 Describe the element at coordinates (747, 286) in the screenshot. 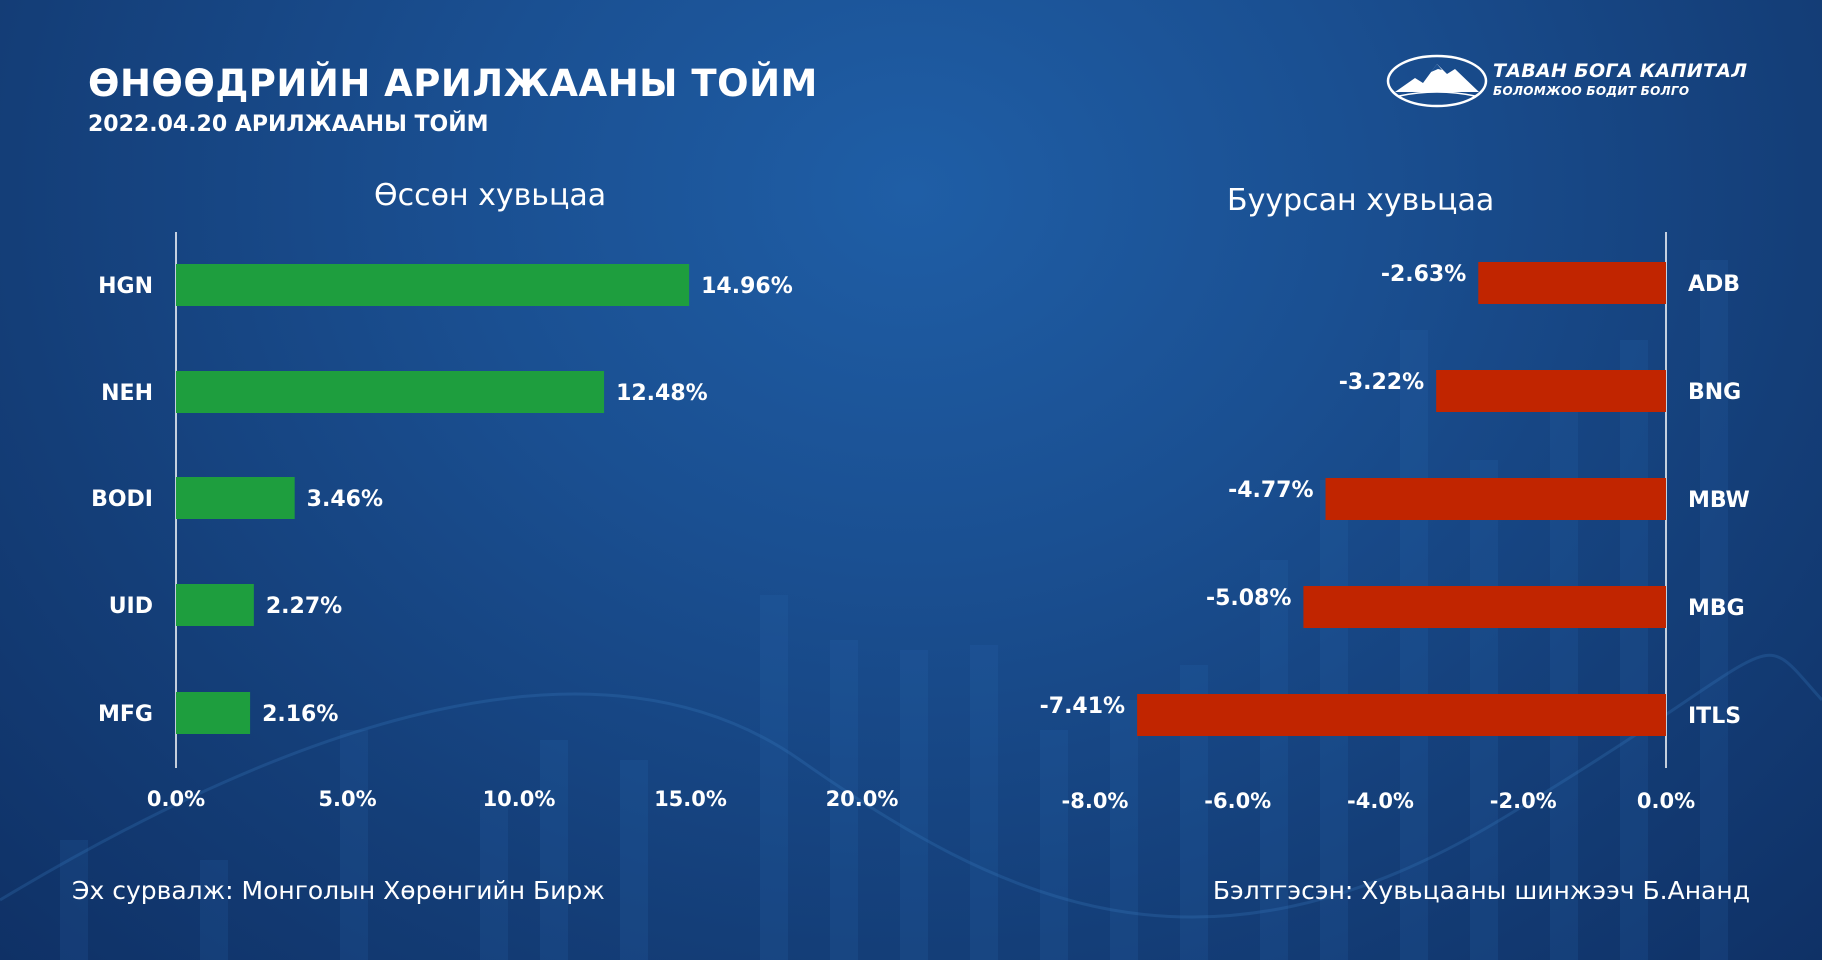

I see `gainers-value-label: 14.96%` at that location.